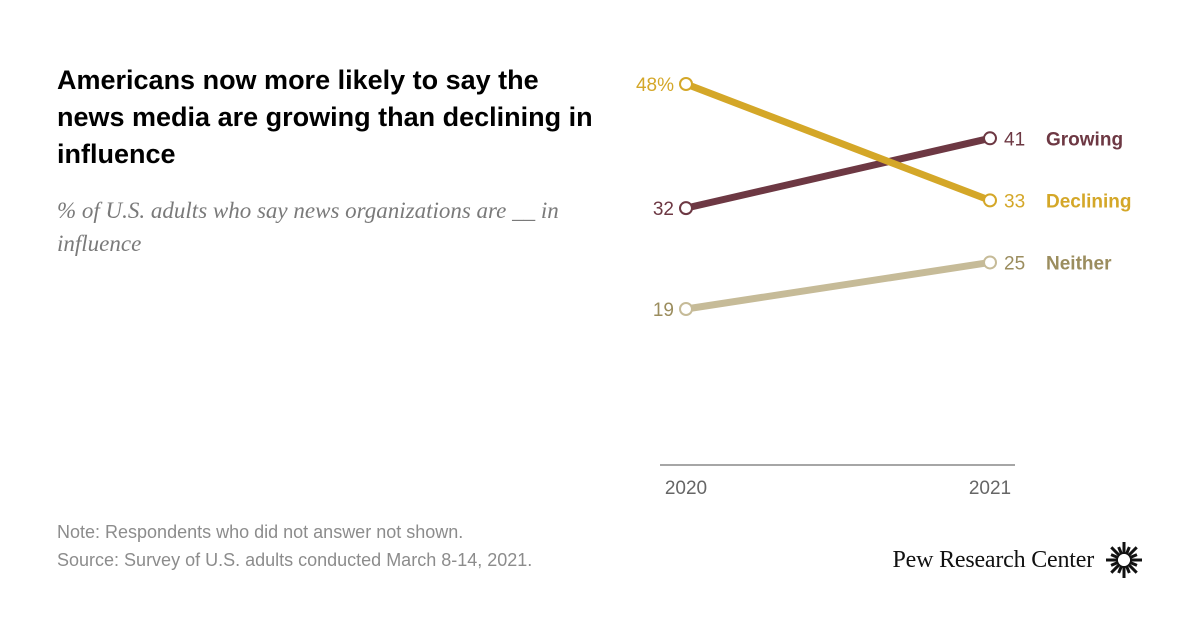 The height and width of the screenshot is (628, 1200). Describe the element at coordinates (993, 559) in the screenshot. I see `logo-text: Pew Research Center` at that location.